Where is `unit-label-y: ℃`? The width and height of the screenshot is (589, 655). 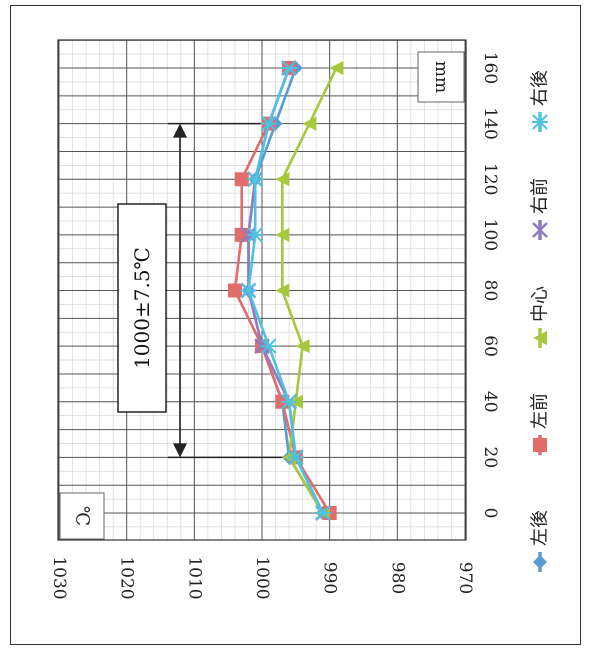 unit-label-y: ℃ is located at coordinates (82, 516).